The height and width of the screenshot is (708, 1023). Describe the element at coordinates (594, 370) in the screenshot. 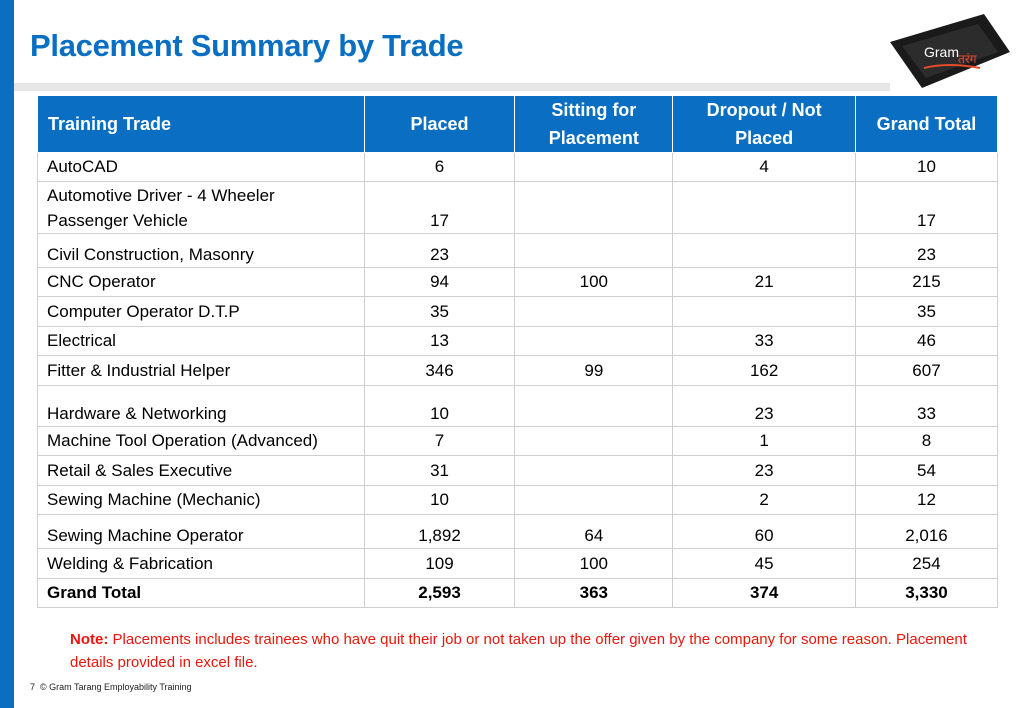

I see `cell-sitting: 99` at that location.